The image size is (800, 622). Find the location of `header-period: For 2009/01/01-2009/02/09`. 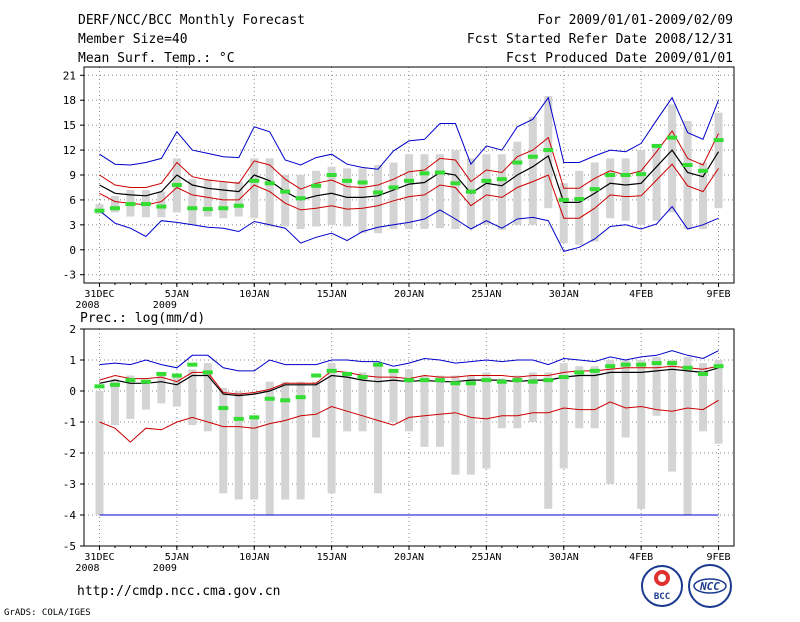

header-period: For 2009/01/01-2009/02/09 is located at coordinates (635, 20).